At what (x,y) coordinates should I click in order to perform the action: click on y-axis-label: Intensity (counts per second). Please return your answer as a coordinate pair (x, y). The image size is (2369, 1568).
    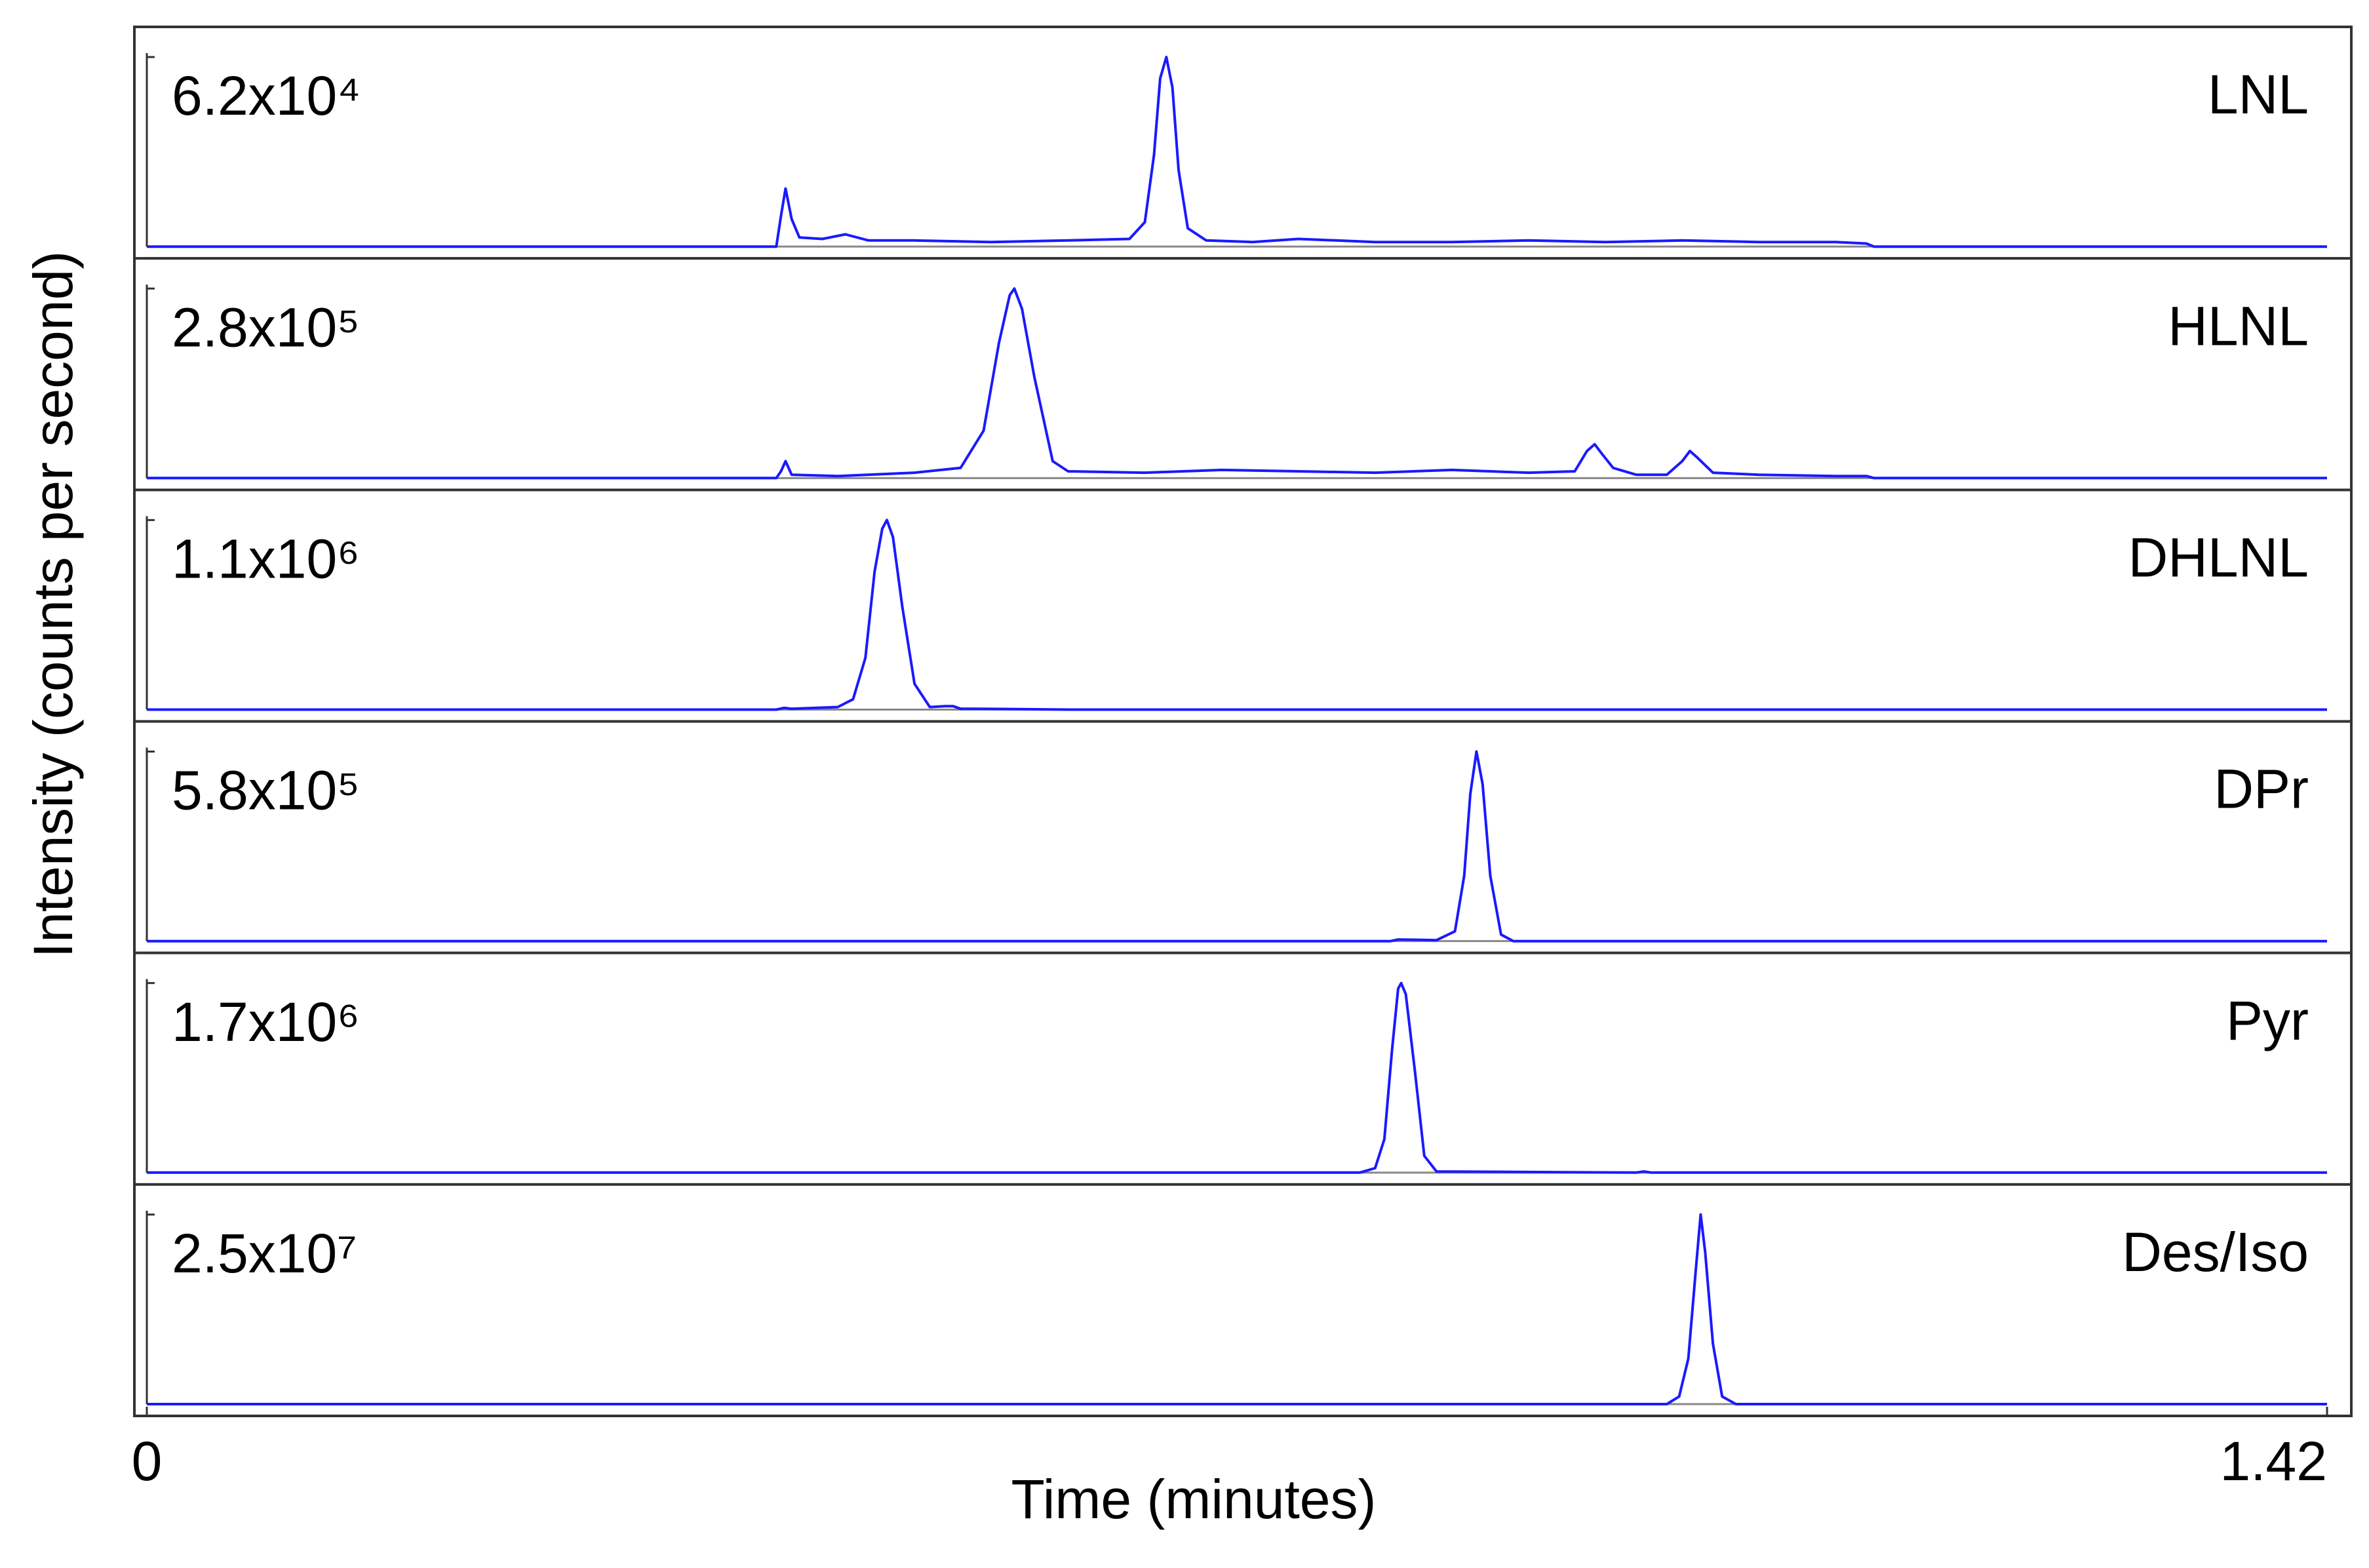
    Looking at the image, I should click on (53, 604).